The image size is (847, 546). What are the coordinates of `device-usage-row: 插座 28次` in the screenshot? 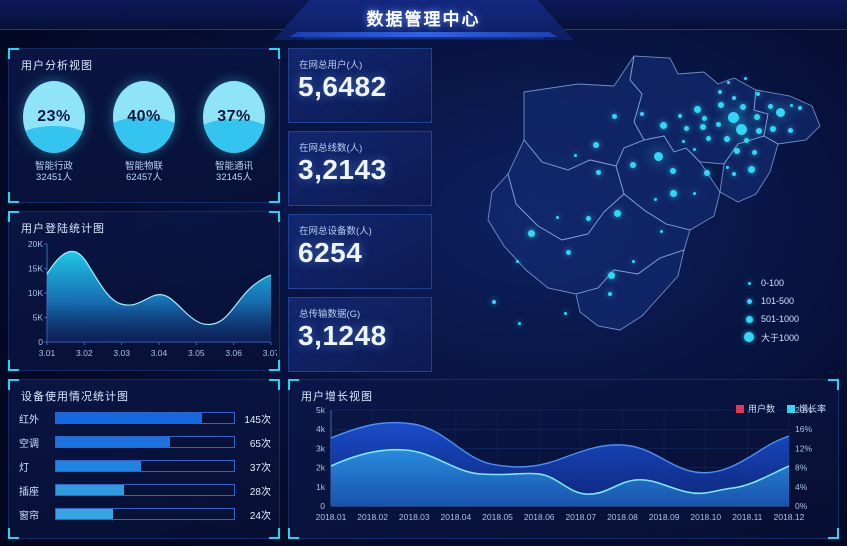 It's located at (145, 490).